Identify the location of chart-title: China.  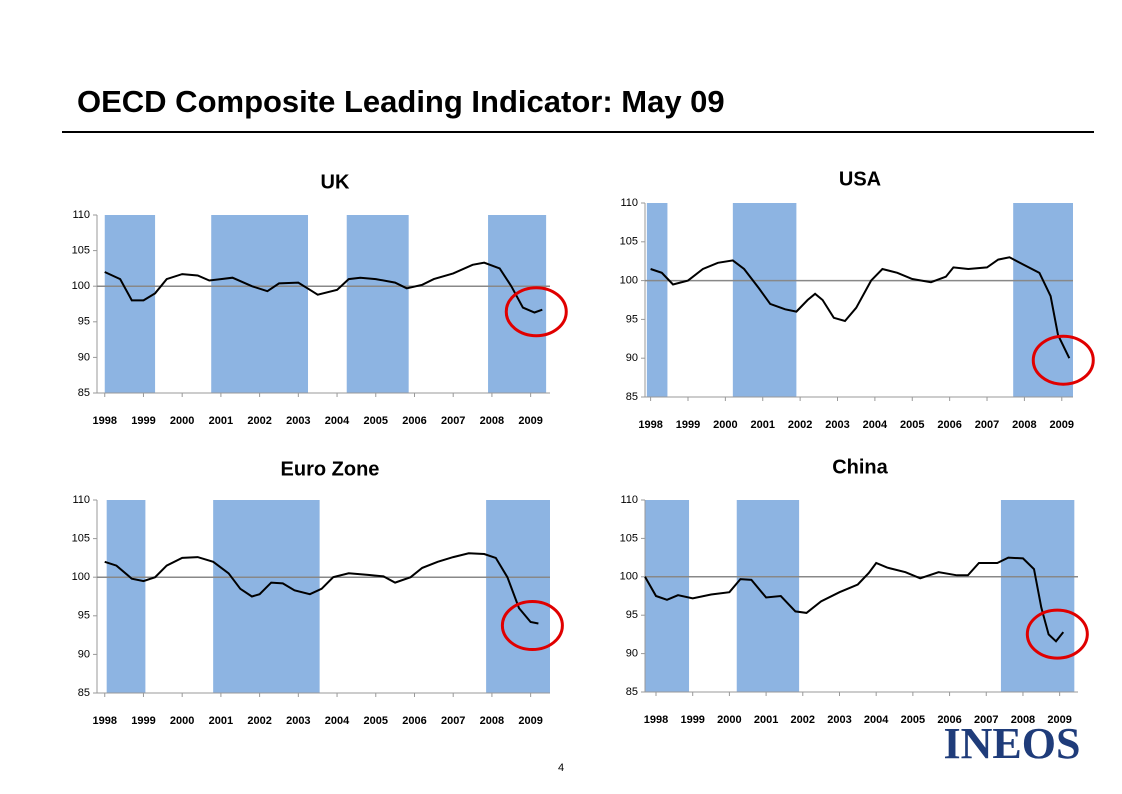
(860, 467).